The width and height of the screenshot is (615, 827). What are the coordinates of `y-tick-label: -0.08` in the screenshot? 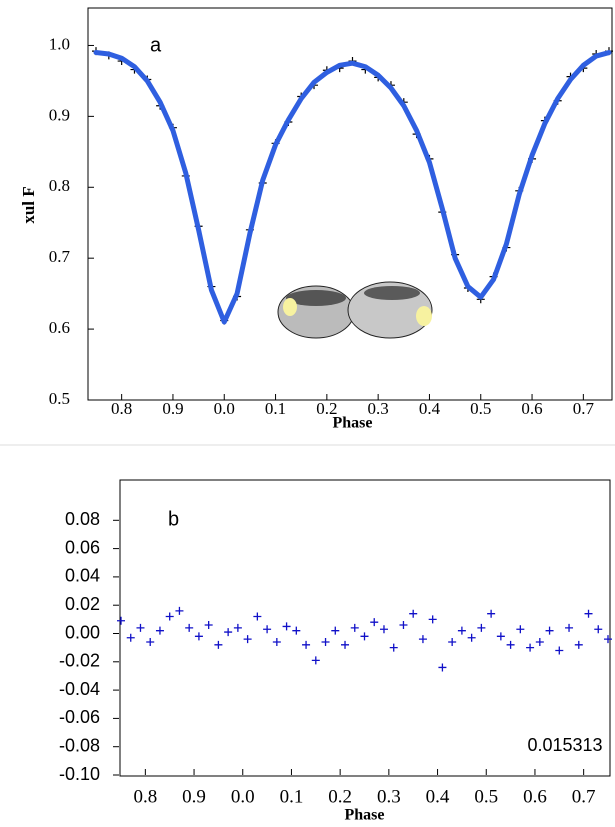 It's located at (79, 745).